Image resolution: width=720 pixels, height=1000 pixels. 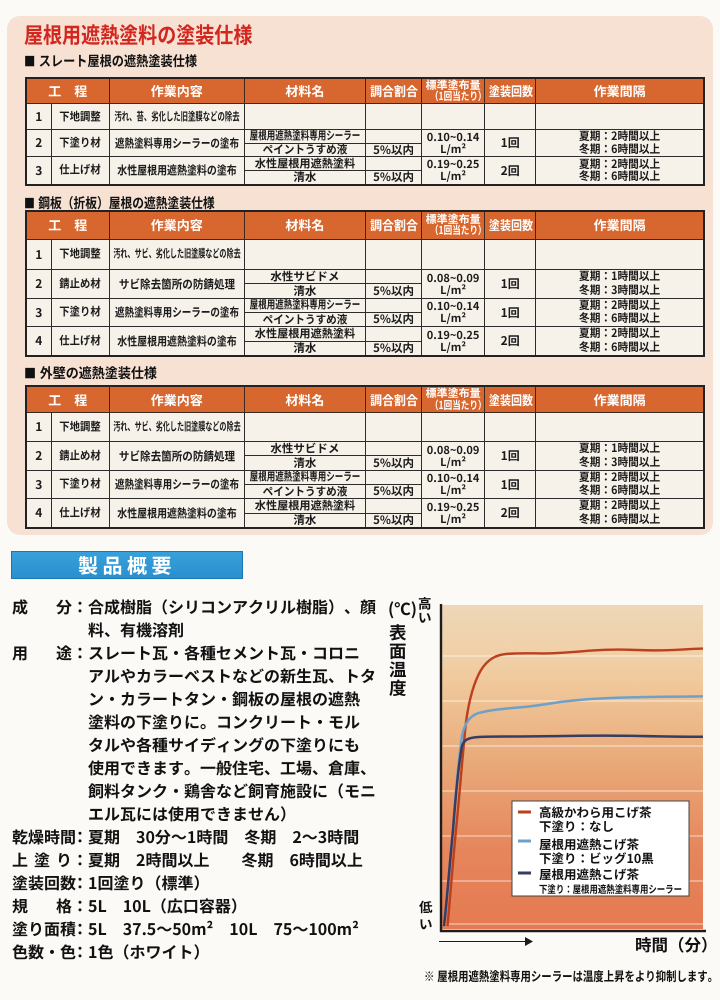 What do you see at coordinates (595, 811) in the screenshot?
I see `svg-text: 高級かわら用こげ茶` at bounding box center [595, 811].